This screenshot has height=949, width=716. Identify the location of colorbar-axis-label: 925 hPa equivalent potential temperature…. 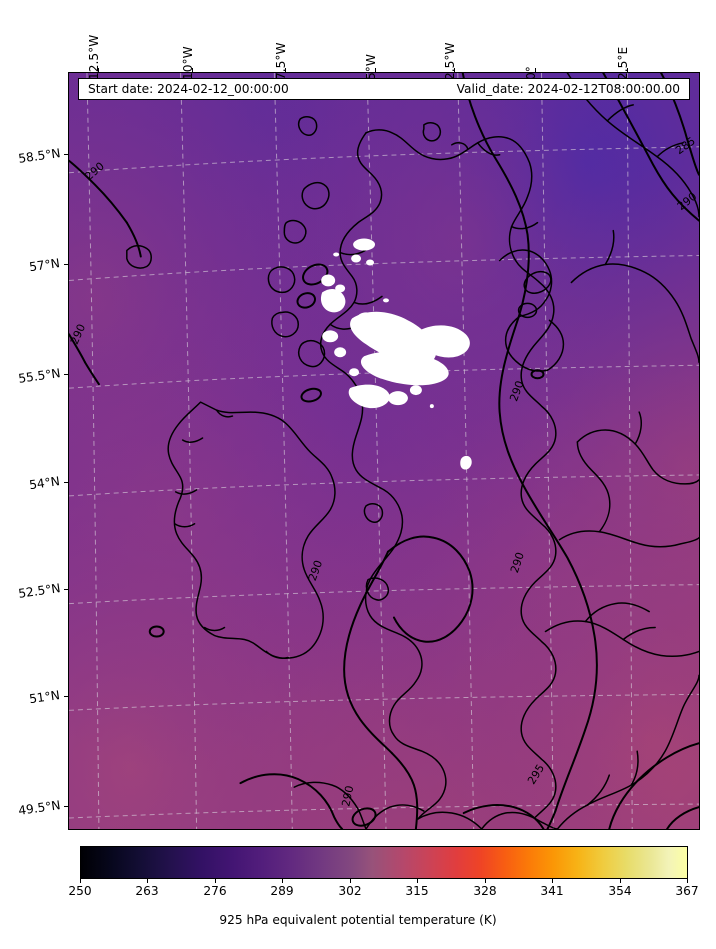
(358, 920).